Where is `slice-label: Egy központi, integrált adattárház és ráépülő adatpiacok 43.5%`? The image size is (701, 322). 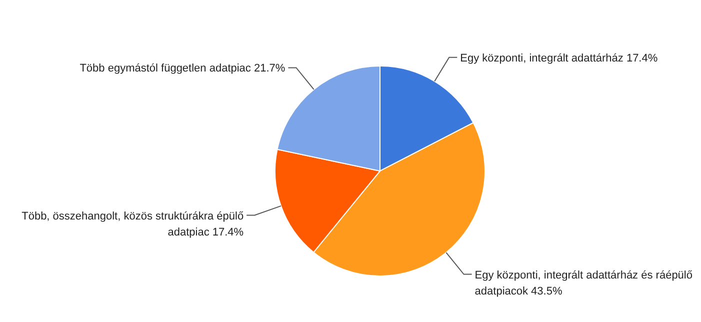
slice-label: Egy központi, integrált adattárház és ráépülő adatpiacok 43.5% is located at coordinates (583, 283).